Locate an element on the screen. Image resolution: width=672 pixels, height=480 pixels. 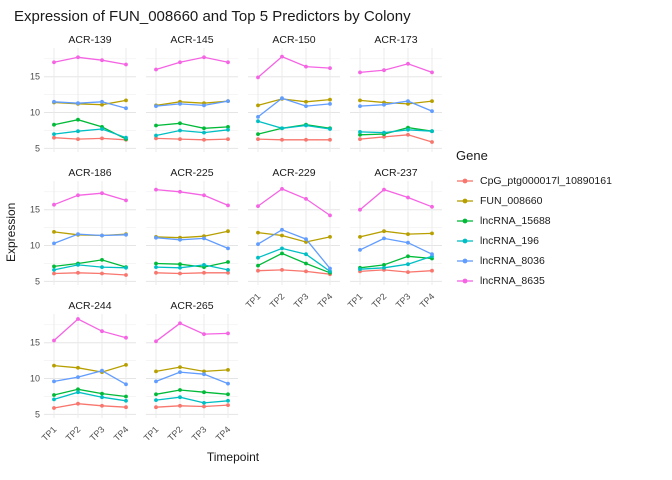
facet-ACR-265: ACR-265 TP1 TP2 TP3 TP4 is located at coordinates (190, 371).